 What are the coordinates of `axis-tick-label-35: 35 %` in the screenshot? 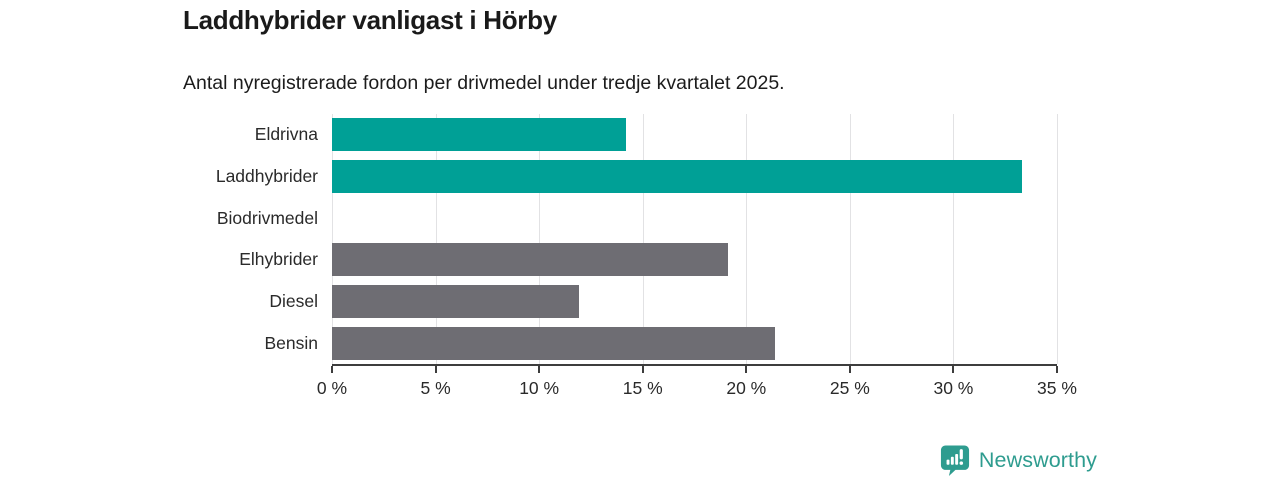 It's located at (1057, 388).